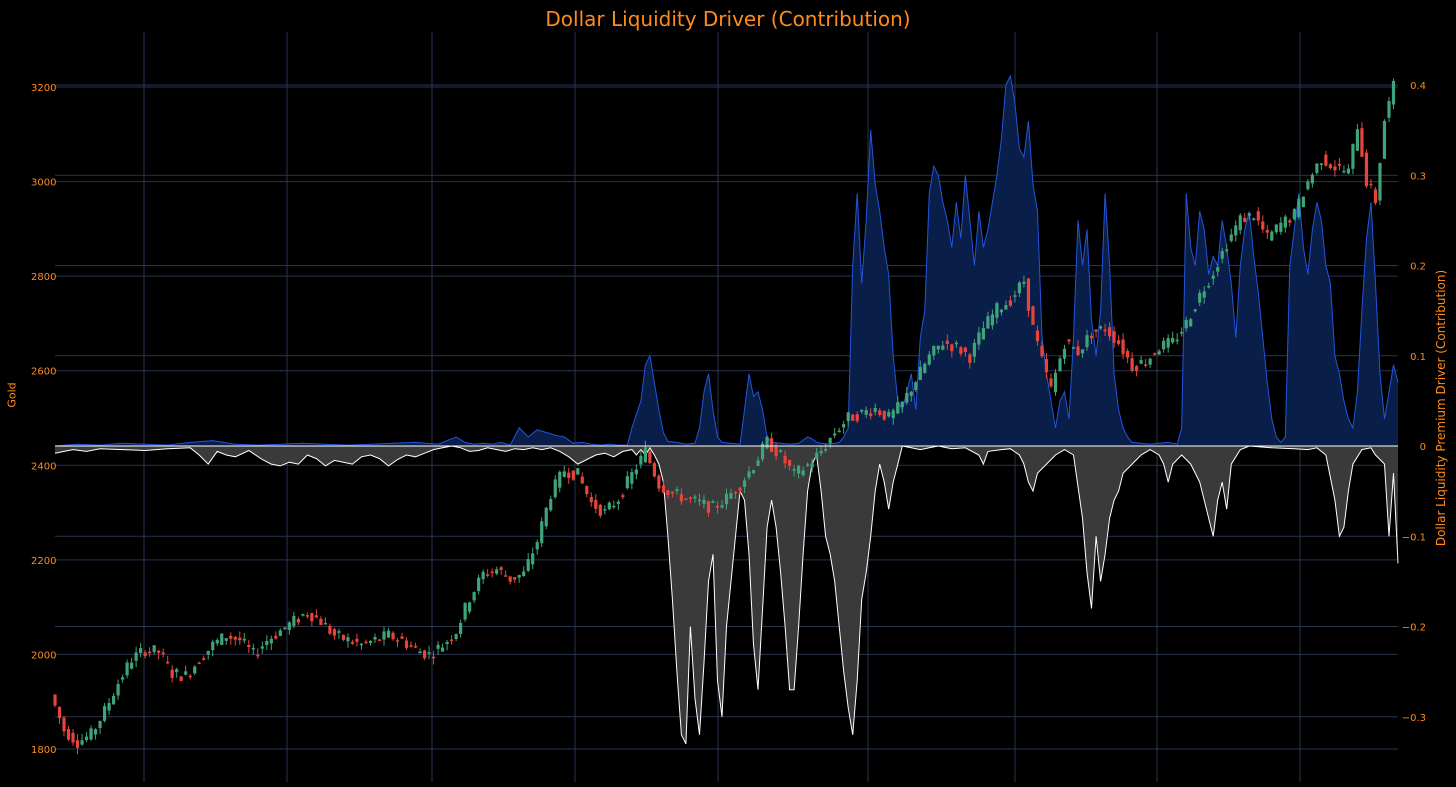 The image size is (1456, 787). What do you see at coordinates (1418, 267) in the screenshot?
I see `right-tick-label: 0.2` at bounding box center [1418, 267].